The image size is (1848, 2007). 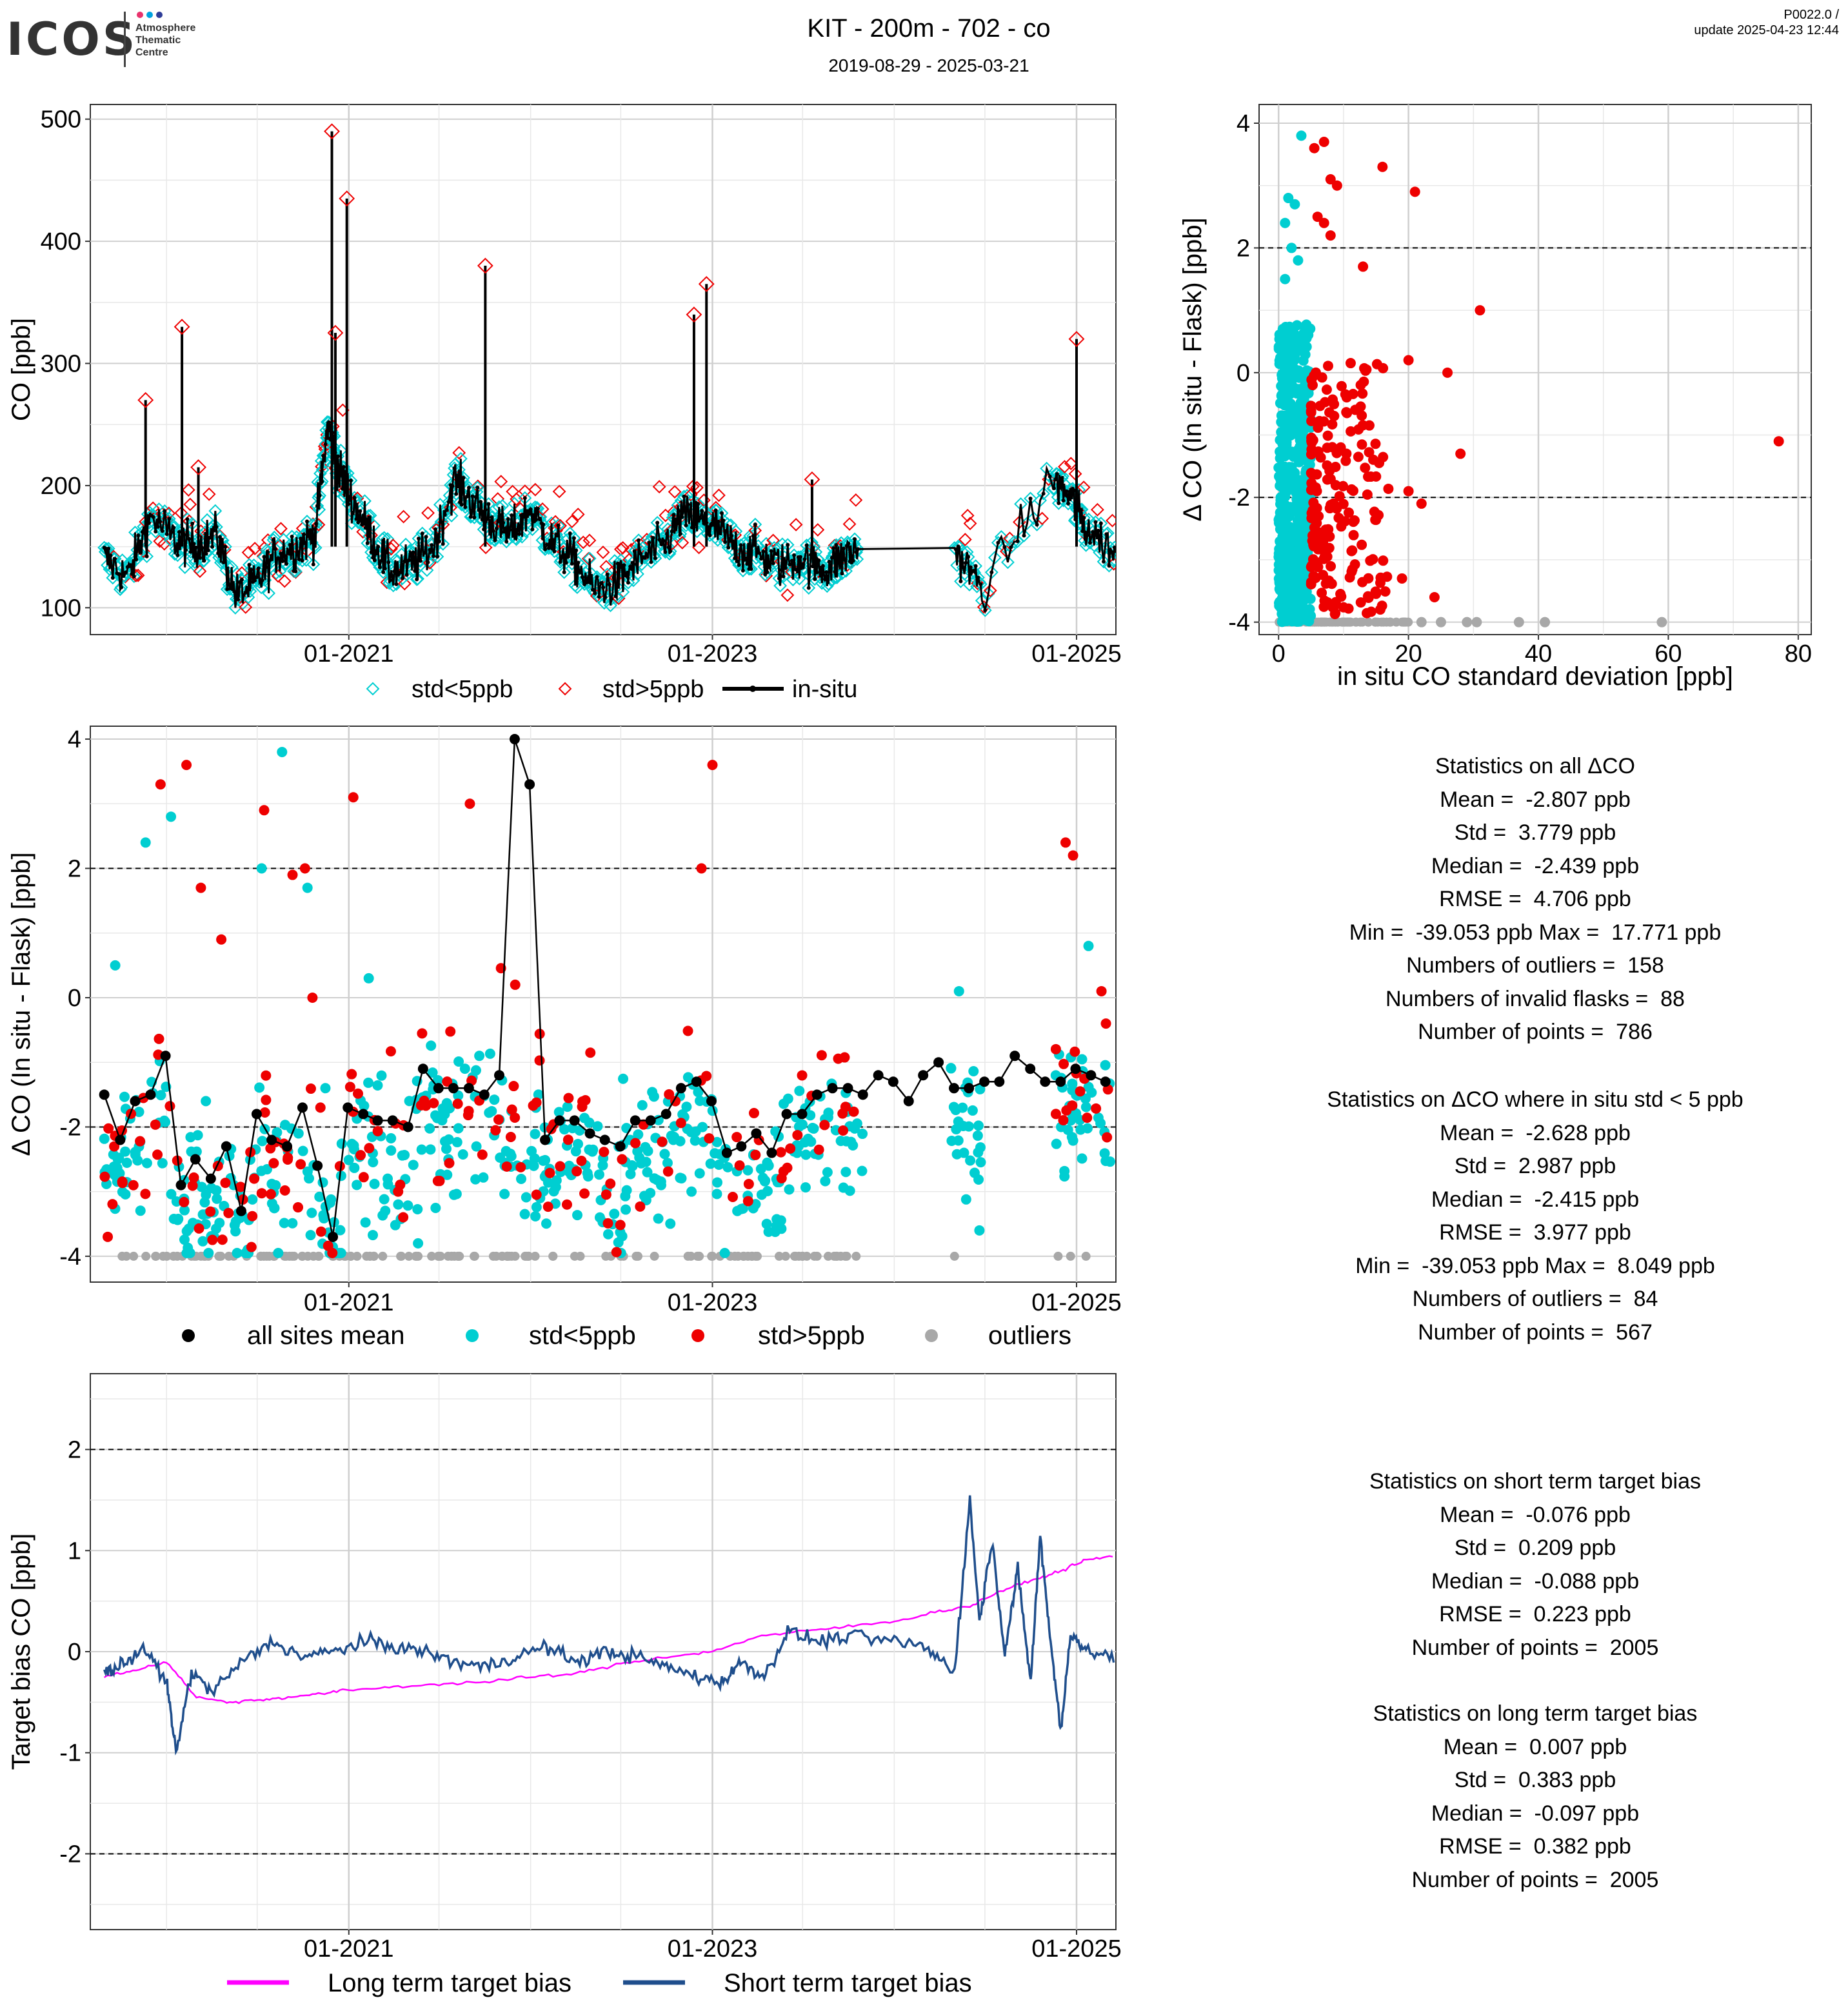 What do you see at coordinates (1535, 1548) in the screenshot?
I see `stats-line: Std = 0.209 ppb` at bounding box center [1535, 1548].